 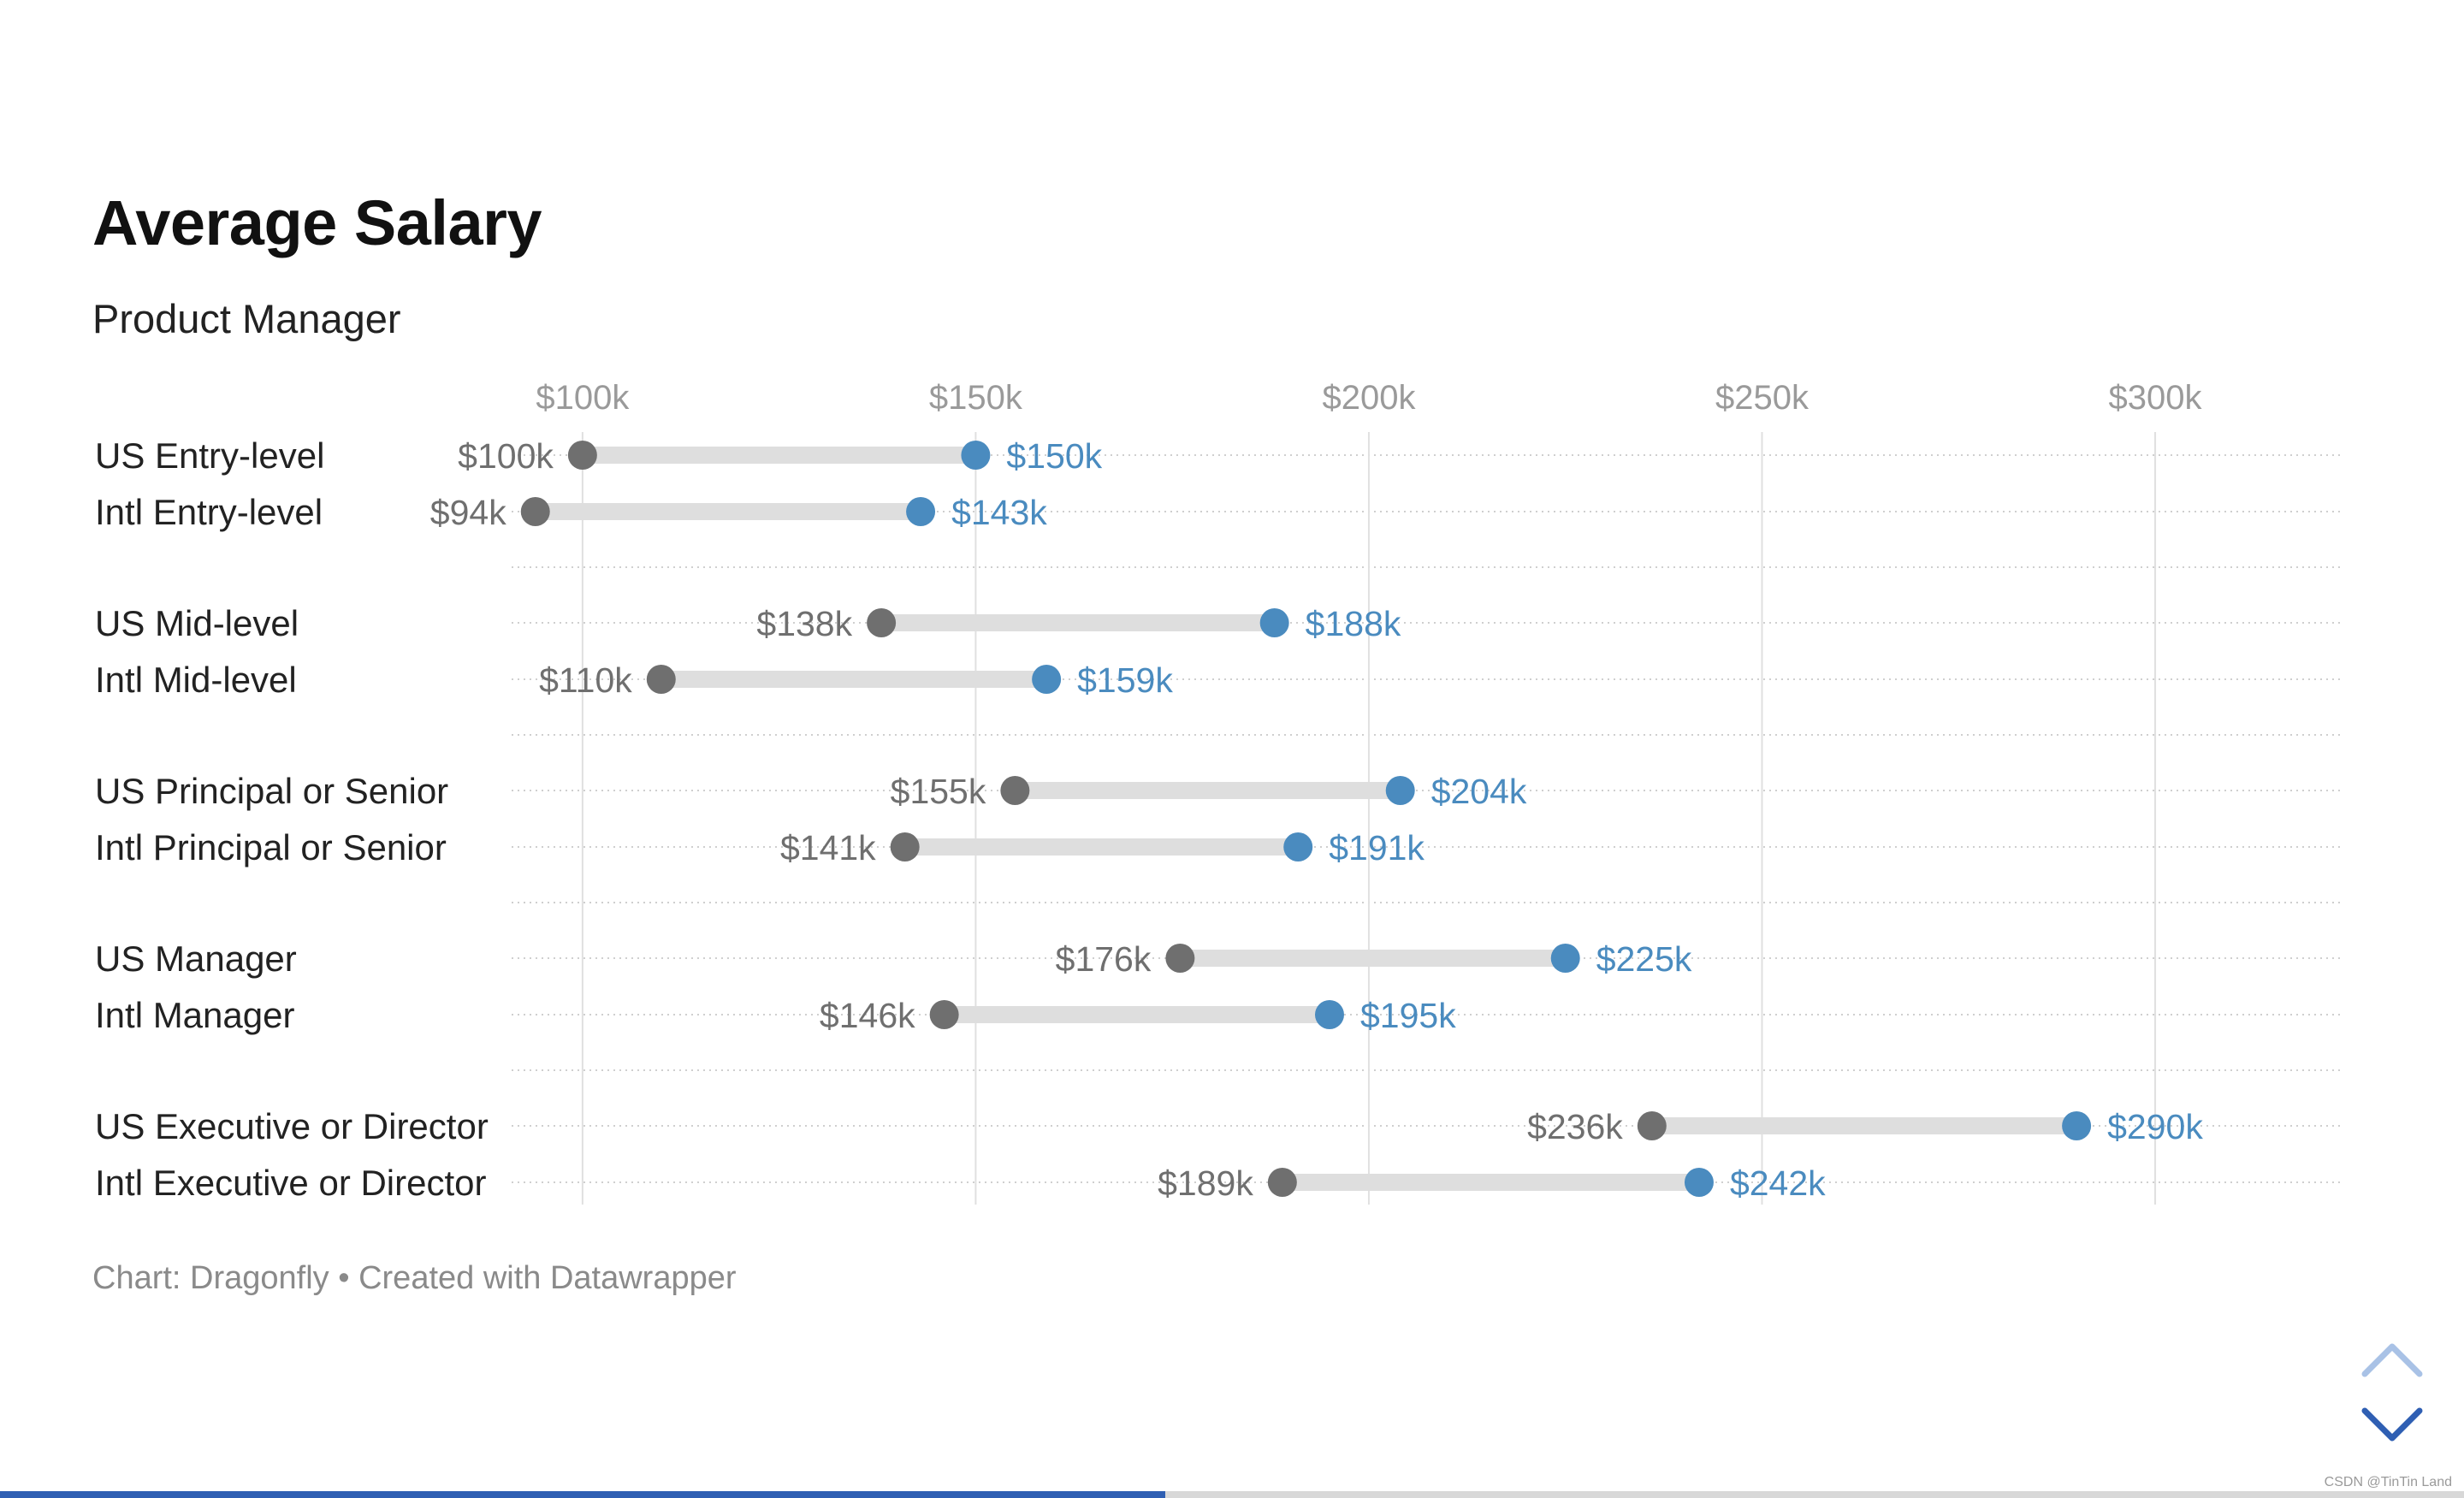 I want to click on row-label: Intl Executive or Director, so click(x=291, y=1183).